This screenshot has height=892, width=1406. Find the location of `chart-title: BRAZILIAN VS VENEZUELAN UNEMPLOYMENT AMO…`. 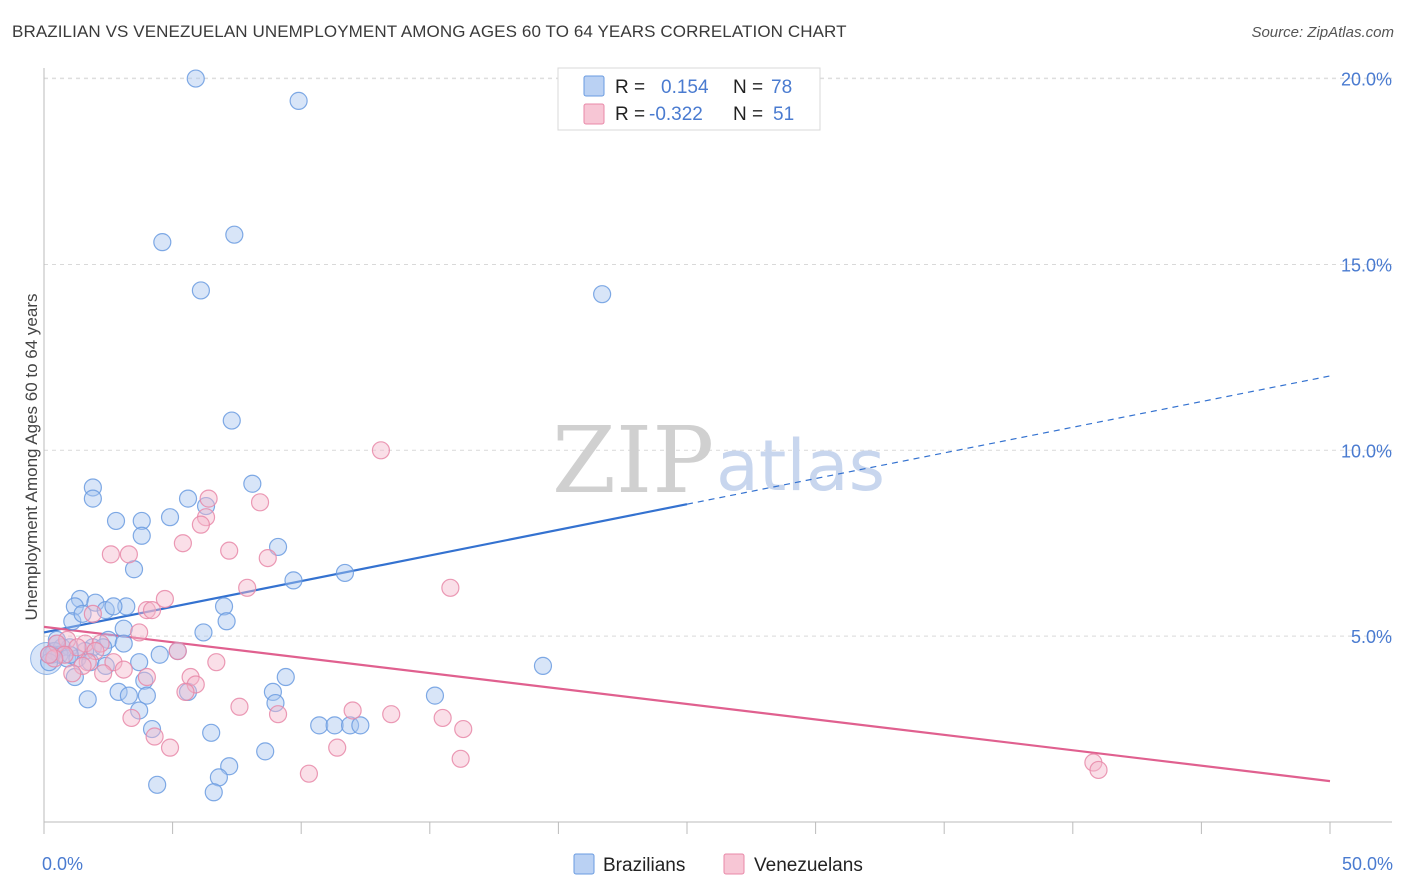

chart-title: BRAZILIAN VS VENEZUELAN UNEMPLOYMENT AMO… is located at coordinates (429, 31).